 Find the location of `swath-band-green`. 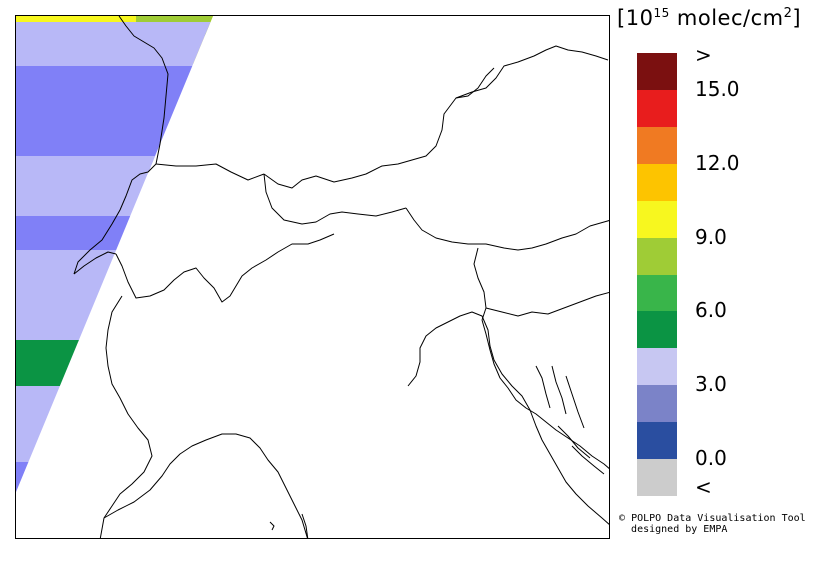

swath-band-green is located at coordinates (114, 363).